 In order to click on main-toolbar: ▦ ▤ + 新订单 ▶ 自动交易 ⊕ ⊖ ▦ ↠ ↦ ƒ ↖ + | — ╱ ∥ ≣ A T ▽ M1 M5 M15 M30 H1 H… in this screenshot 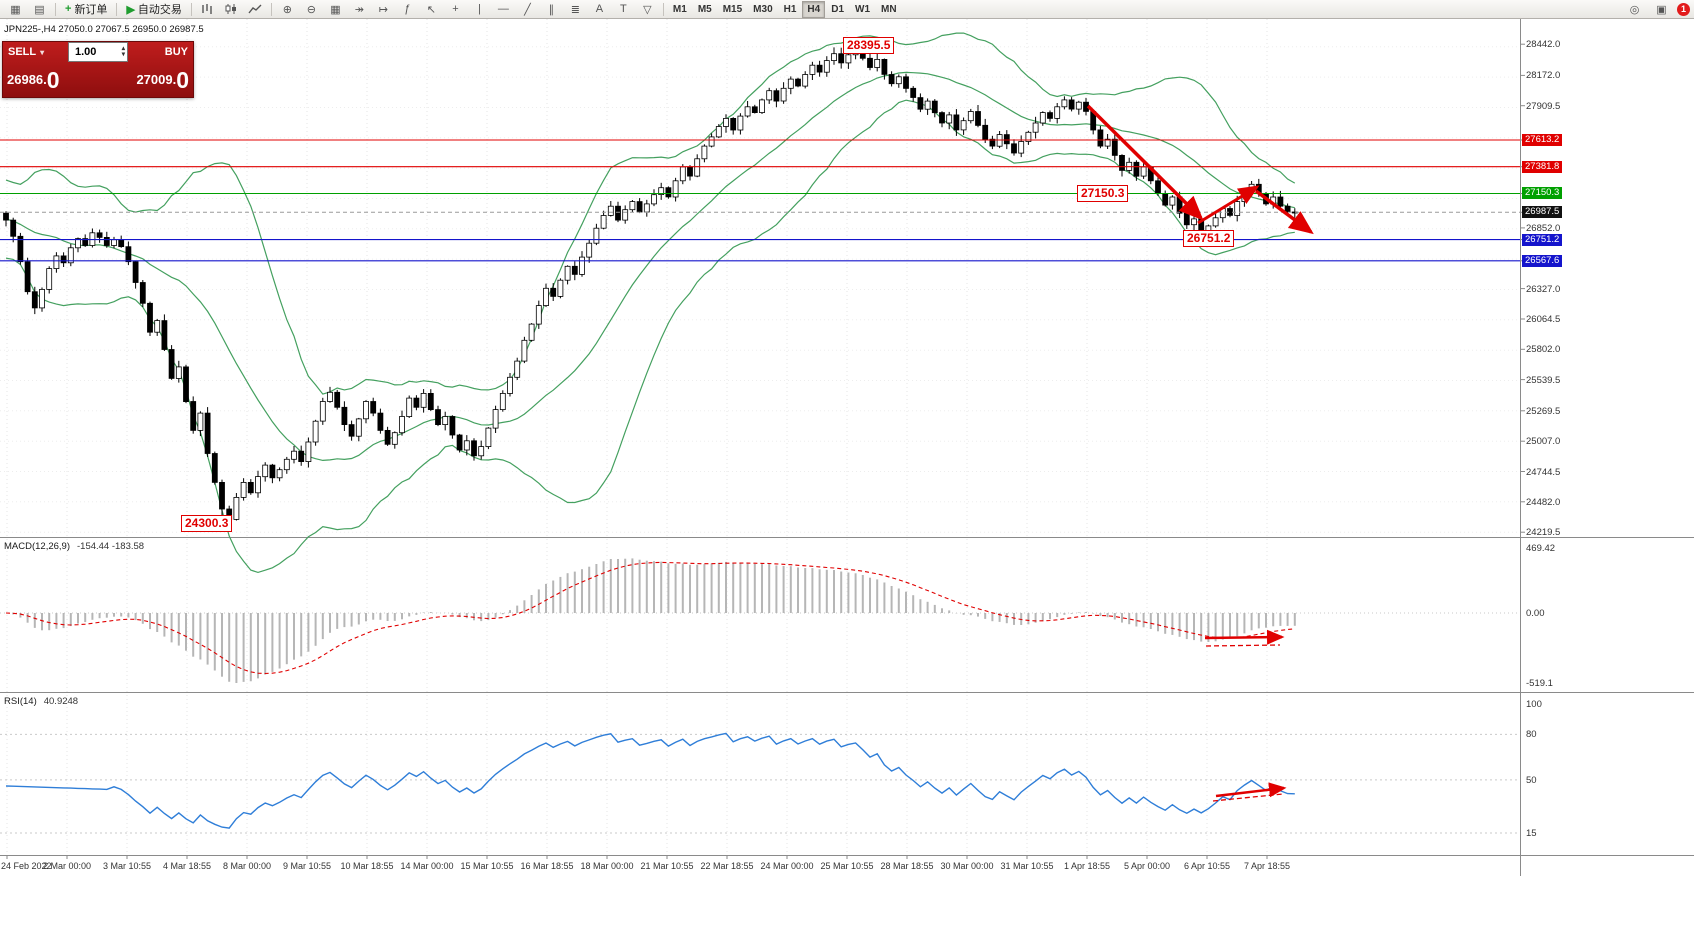, I will do `click(847, 9)`.